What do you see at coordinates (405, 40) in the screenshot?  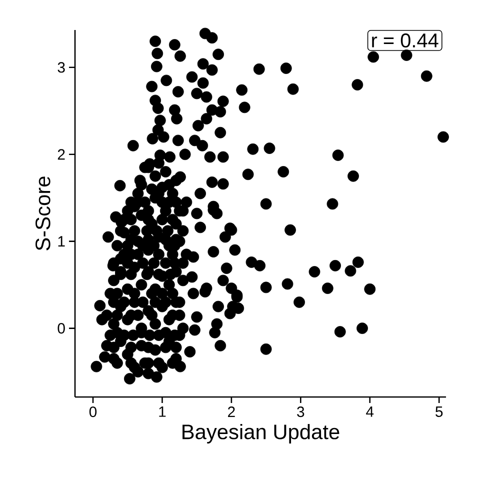 I see `annotation: r = 0.44` at bounding box center [405, 40].